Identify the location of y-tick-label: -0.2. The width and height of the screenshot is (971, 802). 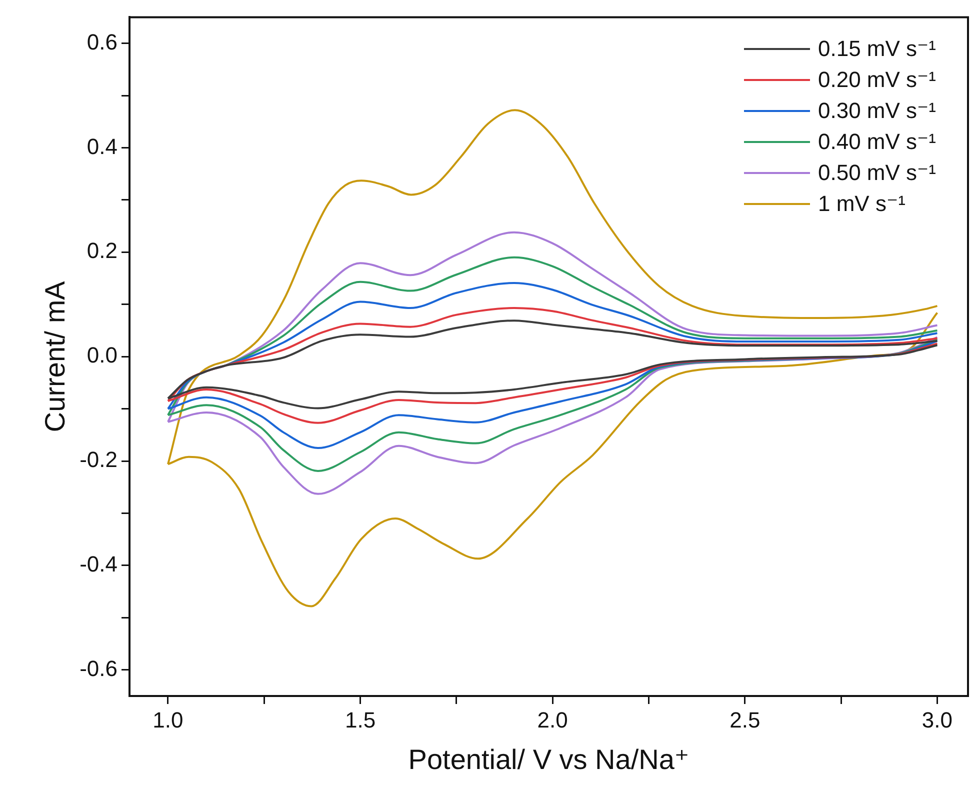
(99, 459).